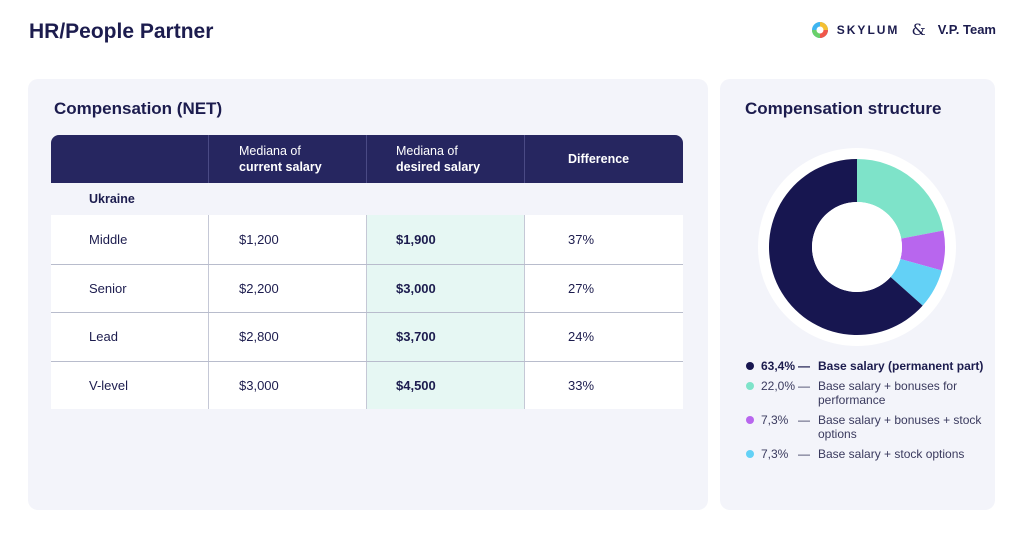 Image resolution: width=1024 pixels, height=536 pixels. What do you see at coordinates (778, 386) in the screenshot?
I see `legend-value: 22,0%` at bounding box center [778, 386].